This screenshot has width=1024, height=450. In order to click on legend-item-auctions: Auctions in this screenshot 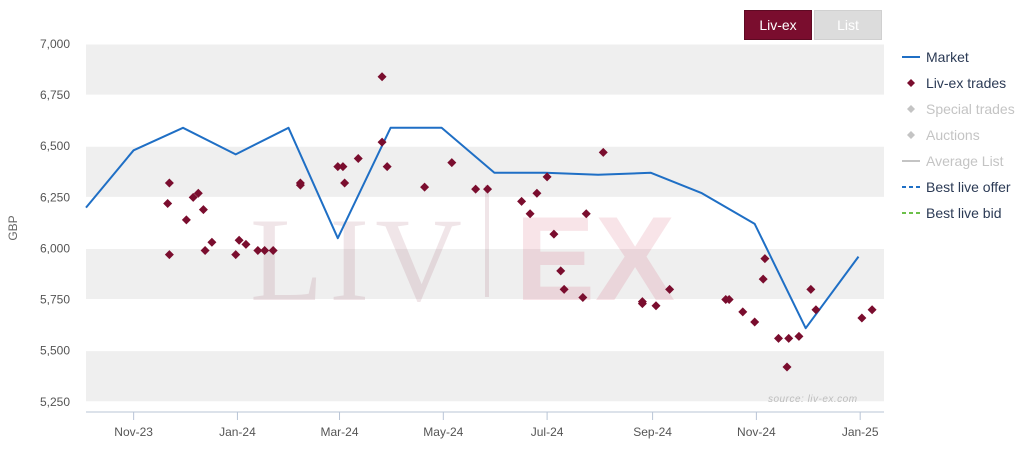, I will do `click(963, 135)`.